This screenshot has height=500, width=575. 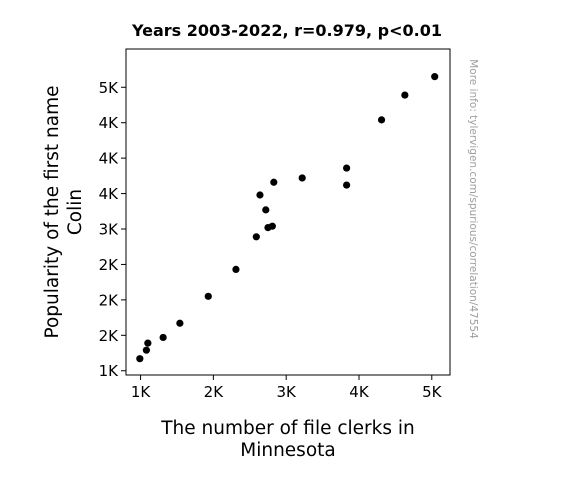 I want to click on x-tick-label: 2K, so click(x=214, y=392).